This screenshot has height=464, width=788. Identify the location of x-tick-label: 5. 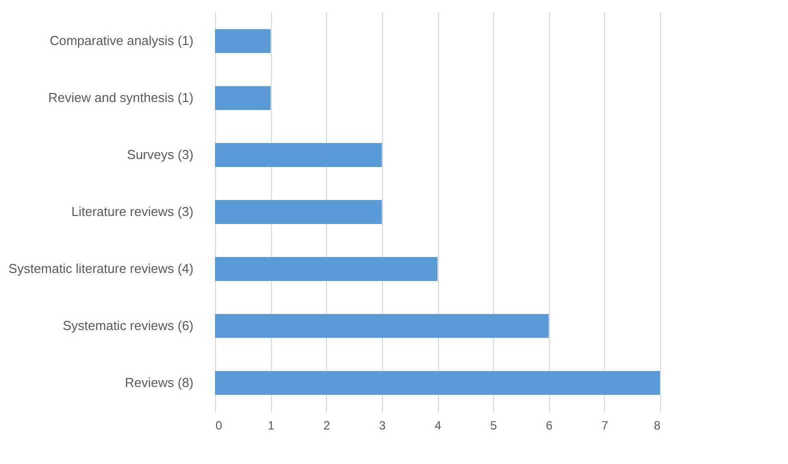
(494, 425).